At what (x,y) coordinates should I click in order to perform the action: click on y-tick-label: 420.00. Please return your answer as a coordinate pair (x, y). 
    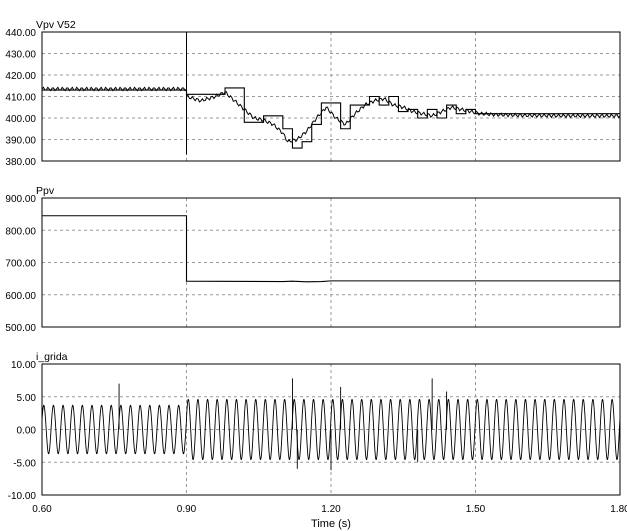
    Looking at the image, I should click on (20, 76).